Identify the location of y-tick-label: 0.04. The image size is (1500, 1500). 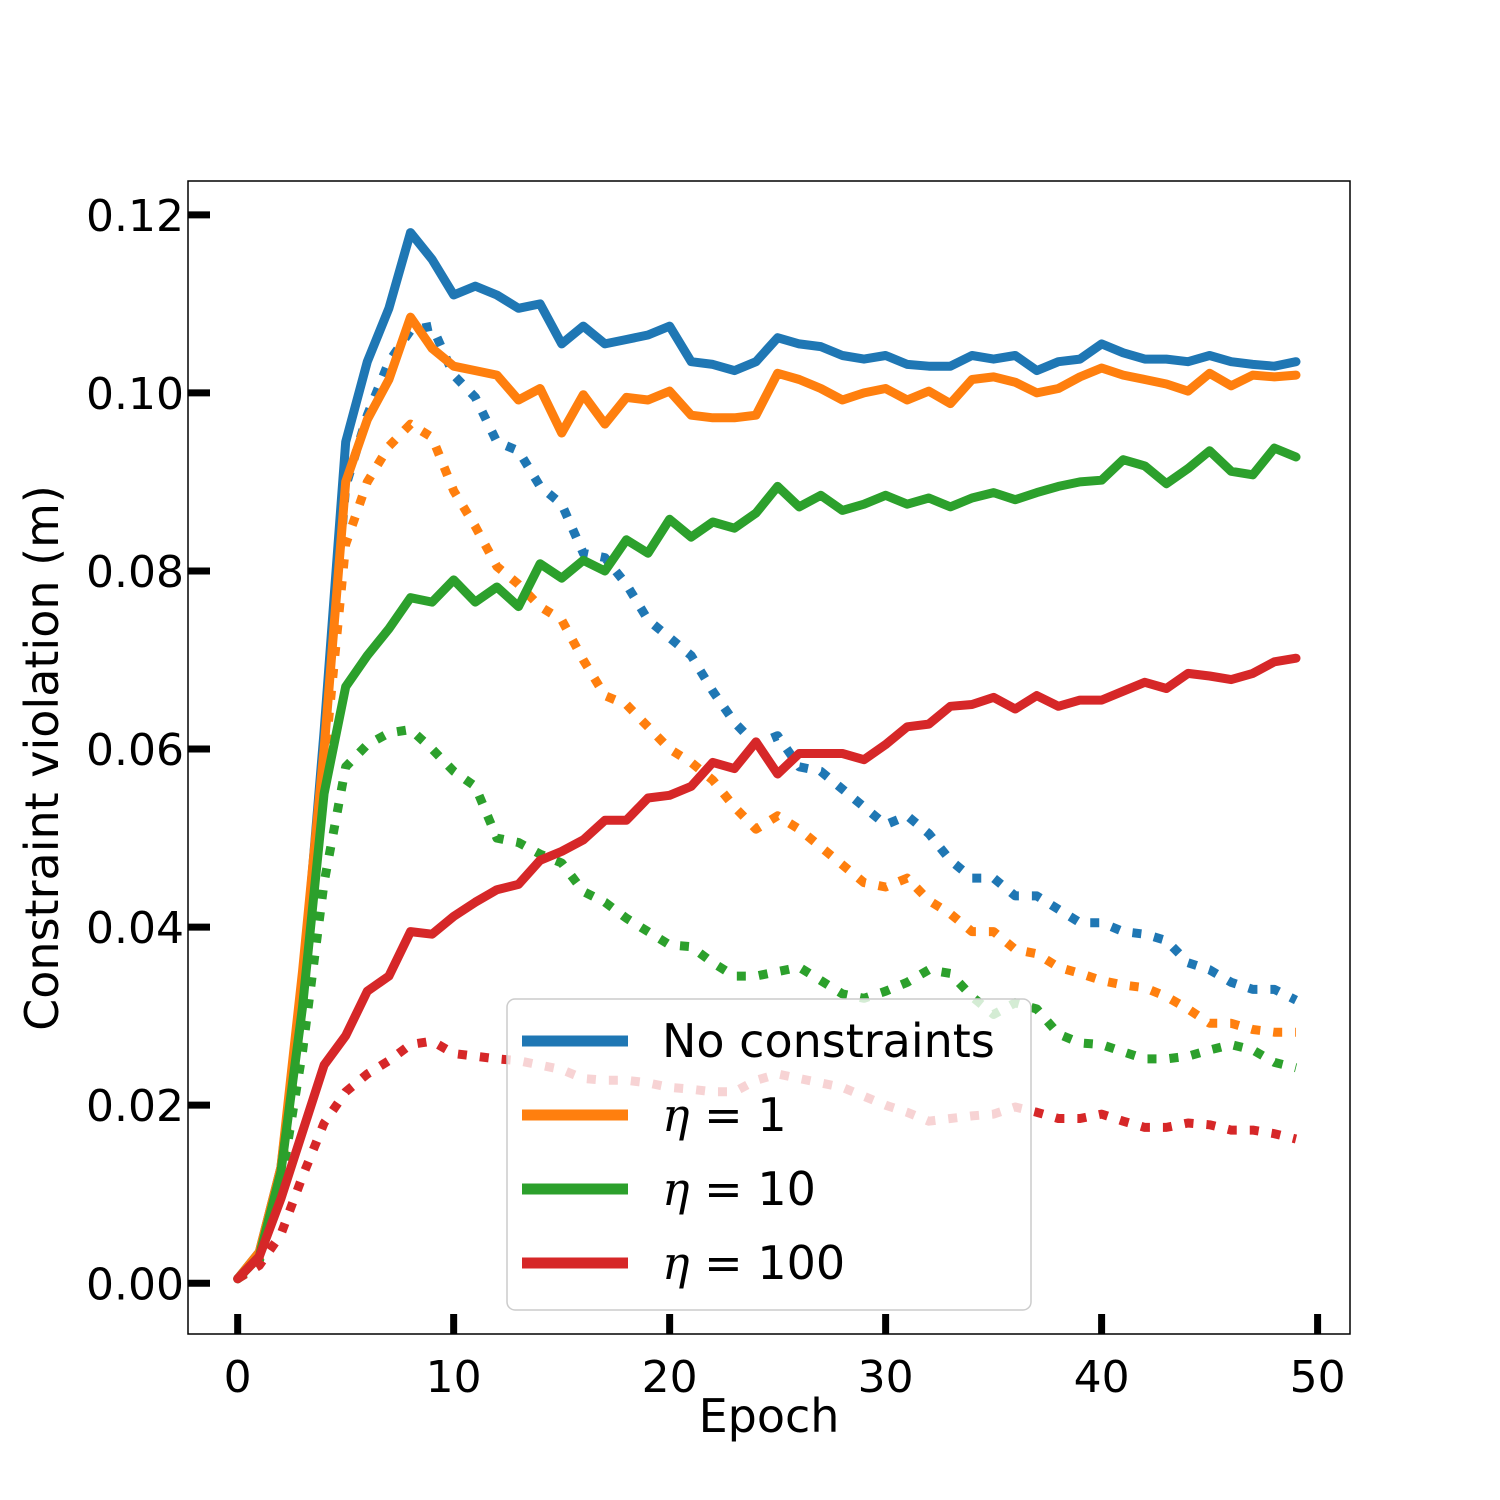
(135, 928).